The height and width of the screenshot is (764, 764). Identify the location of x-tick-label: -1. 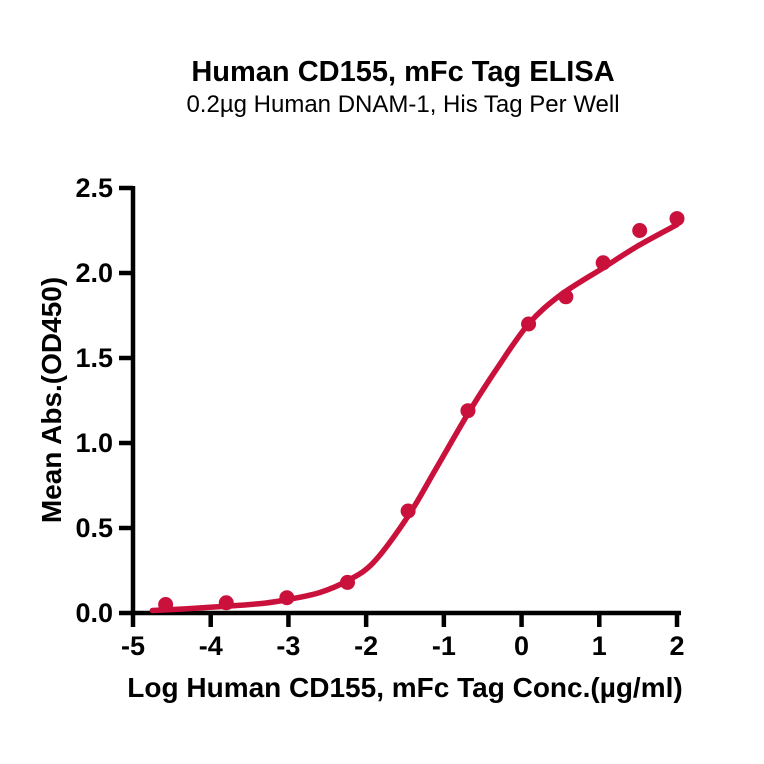
(444, 646).